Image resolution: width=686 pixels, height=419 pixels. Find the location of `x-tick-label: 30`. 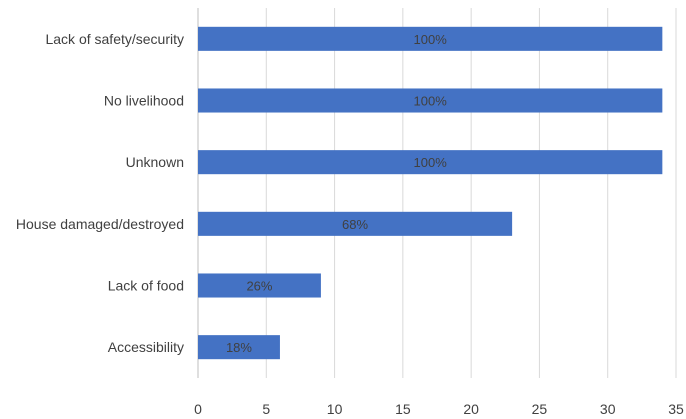

x-tick-label: 30 is located at coordinates (608, 409).